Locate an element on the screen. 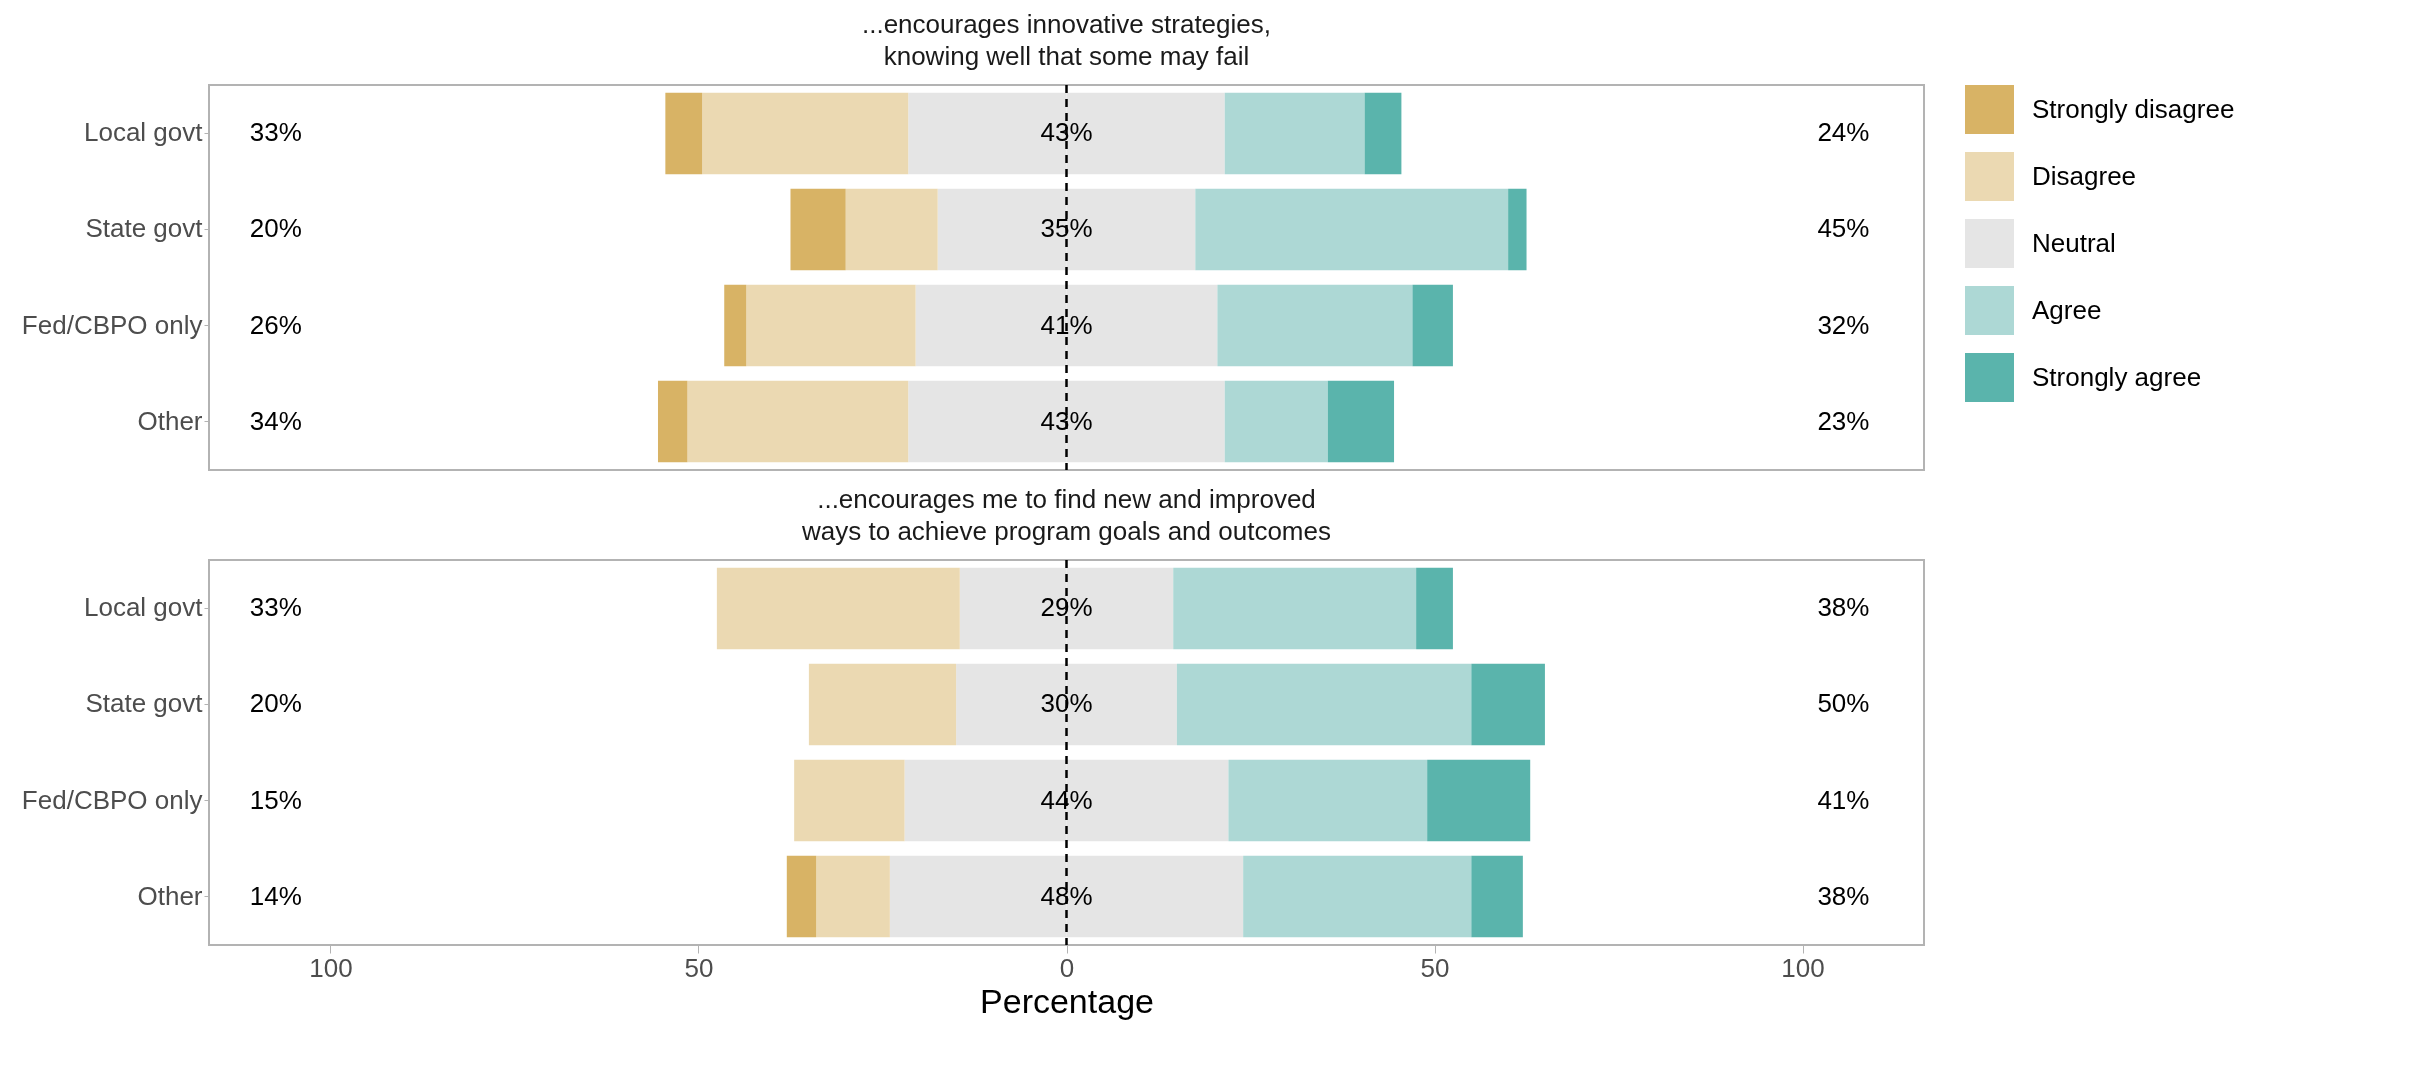 The width and height of the screenshot is (2422, 1074). annotation: 34% is located at coordinates (275, 420).